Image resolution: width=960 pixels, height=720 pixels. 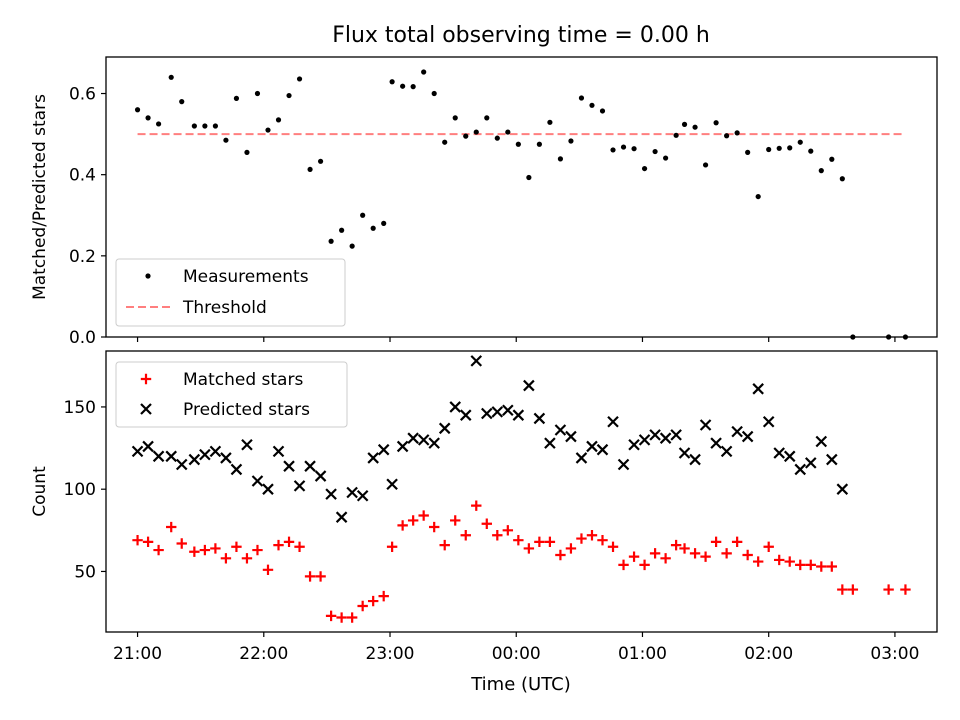 What do you see at coordinates (82, 95) in the screenshot?
I see `y-tick-label: 0.6` at bounding box center [82, 95].